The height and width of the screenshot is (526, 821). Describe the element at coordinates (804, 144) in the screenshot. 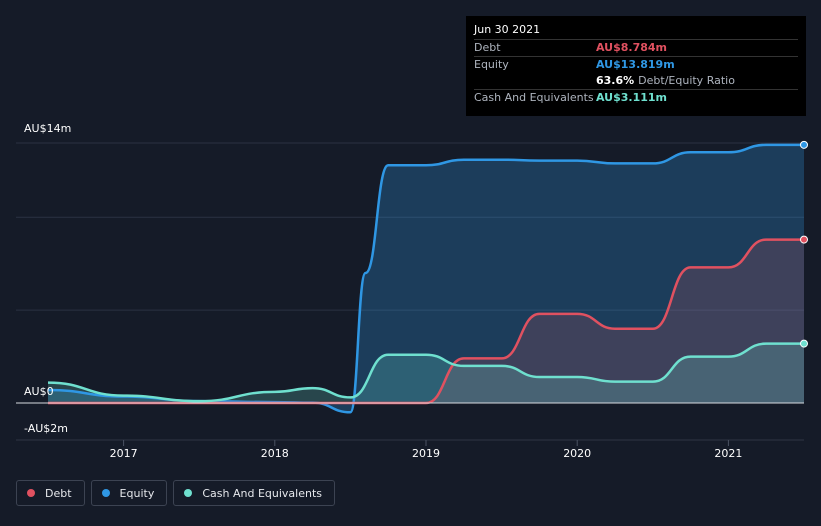

I see `equity-end-marker` at that location.